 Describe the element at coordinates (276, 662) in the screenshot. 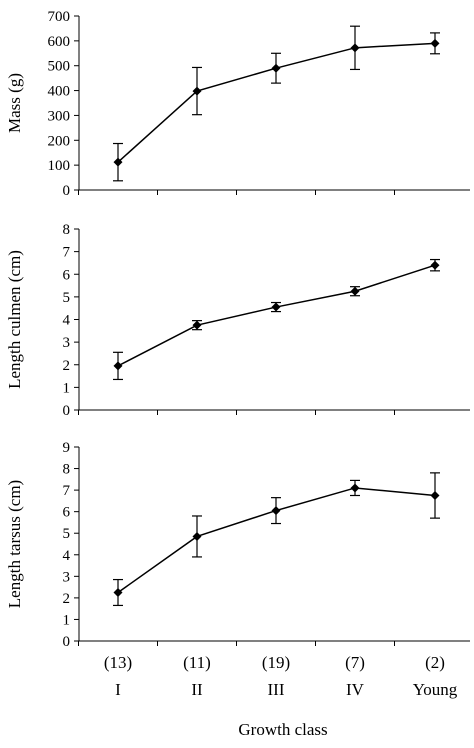

I see `sample-size-label: (19)` at that location.